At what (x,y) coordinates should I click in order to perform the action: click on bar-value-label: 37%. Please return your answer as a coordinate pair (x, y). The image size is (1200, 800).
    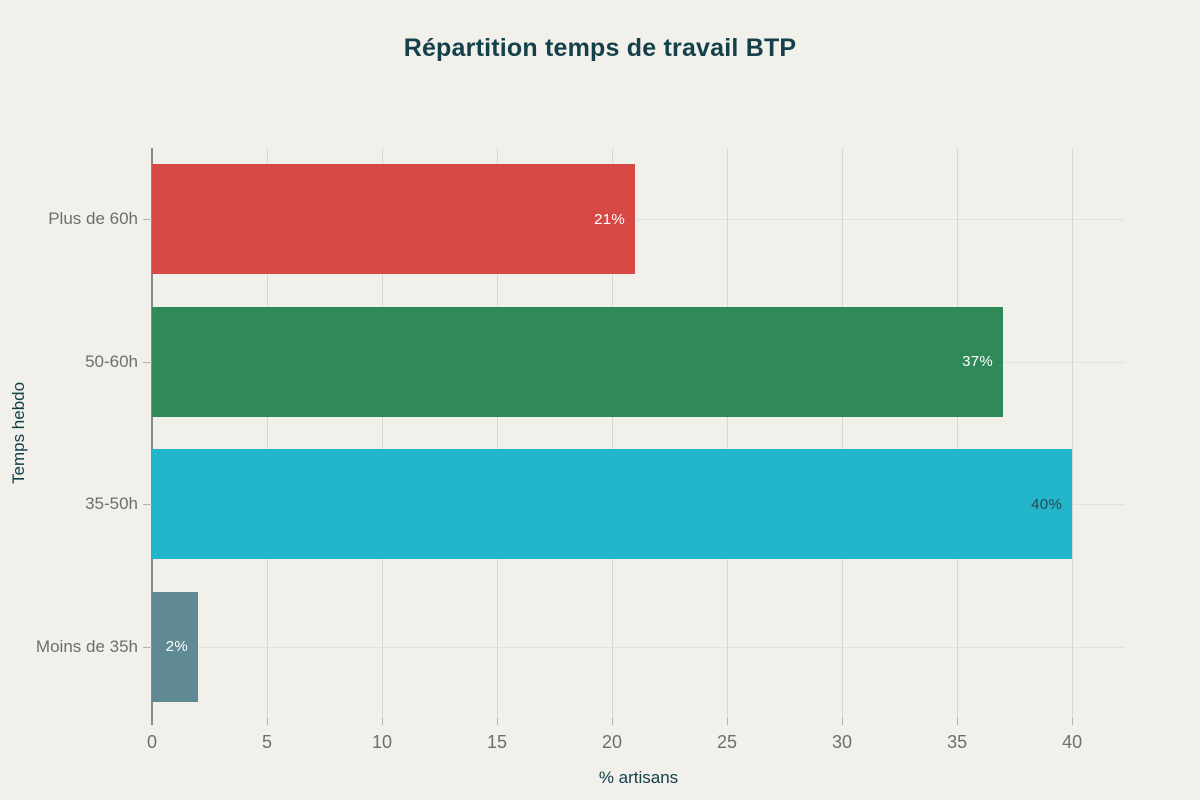
    Looking at the image, I should click on (978, 362).